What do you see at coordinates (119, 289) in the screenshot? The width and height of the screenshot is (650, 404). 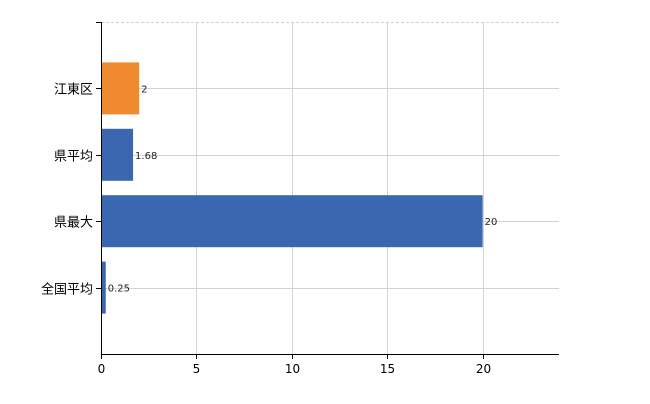 I see `data-label: 0.25` at bounding box center [119, 289].